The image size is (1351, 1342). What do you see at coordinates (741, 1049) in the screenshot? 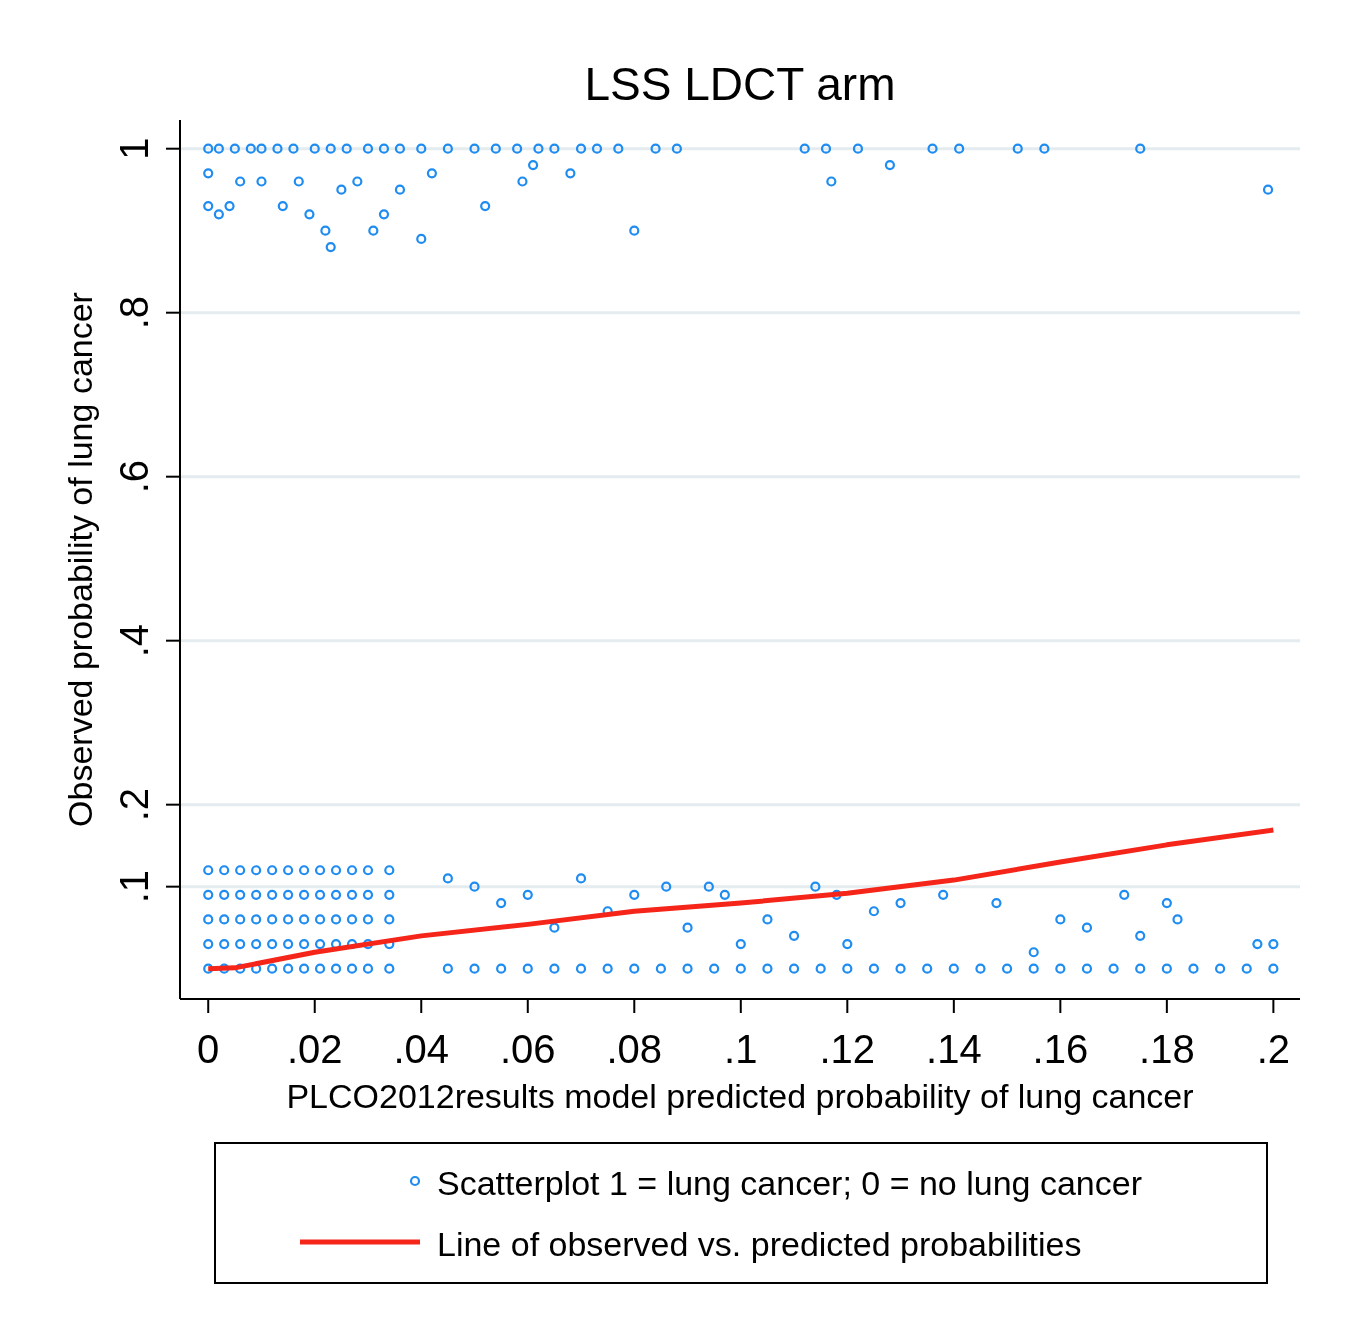
I see `x-tick-label: .1` at bounding box center [741, 1049].